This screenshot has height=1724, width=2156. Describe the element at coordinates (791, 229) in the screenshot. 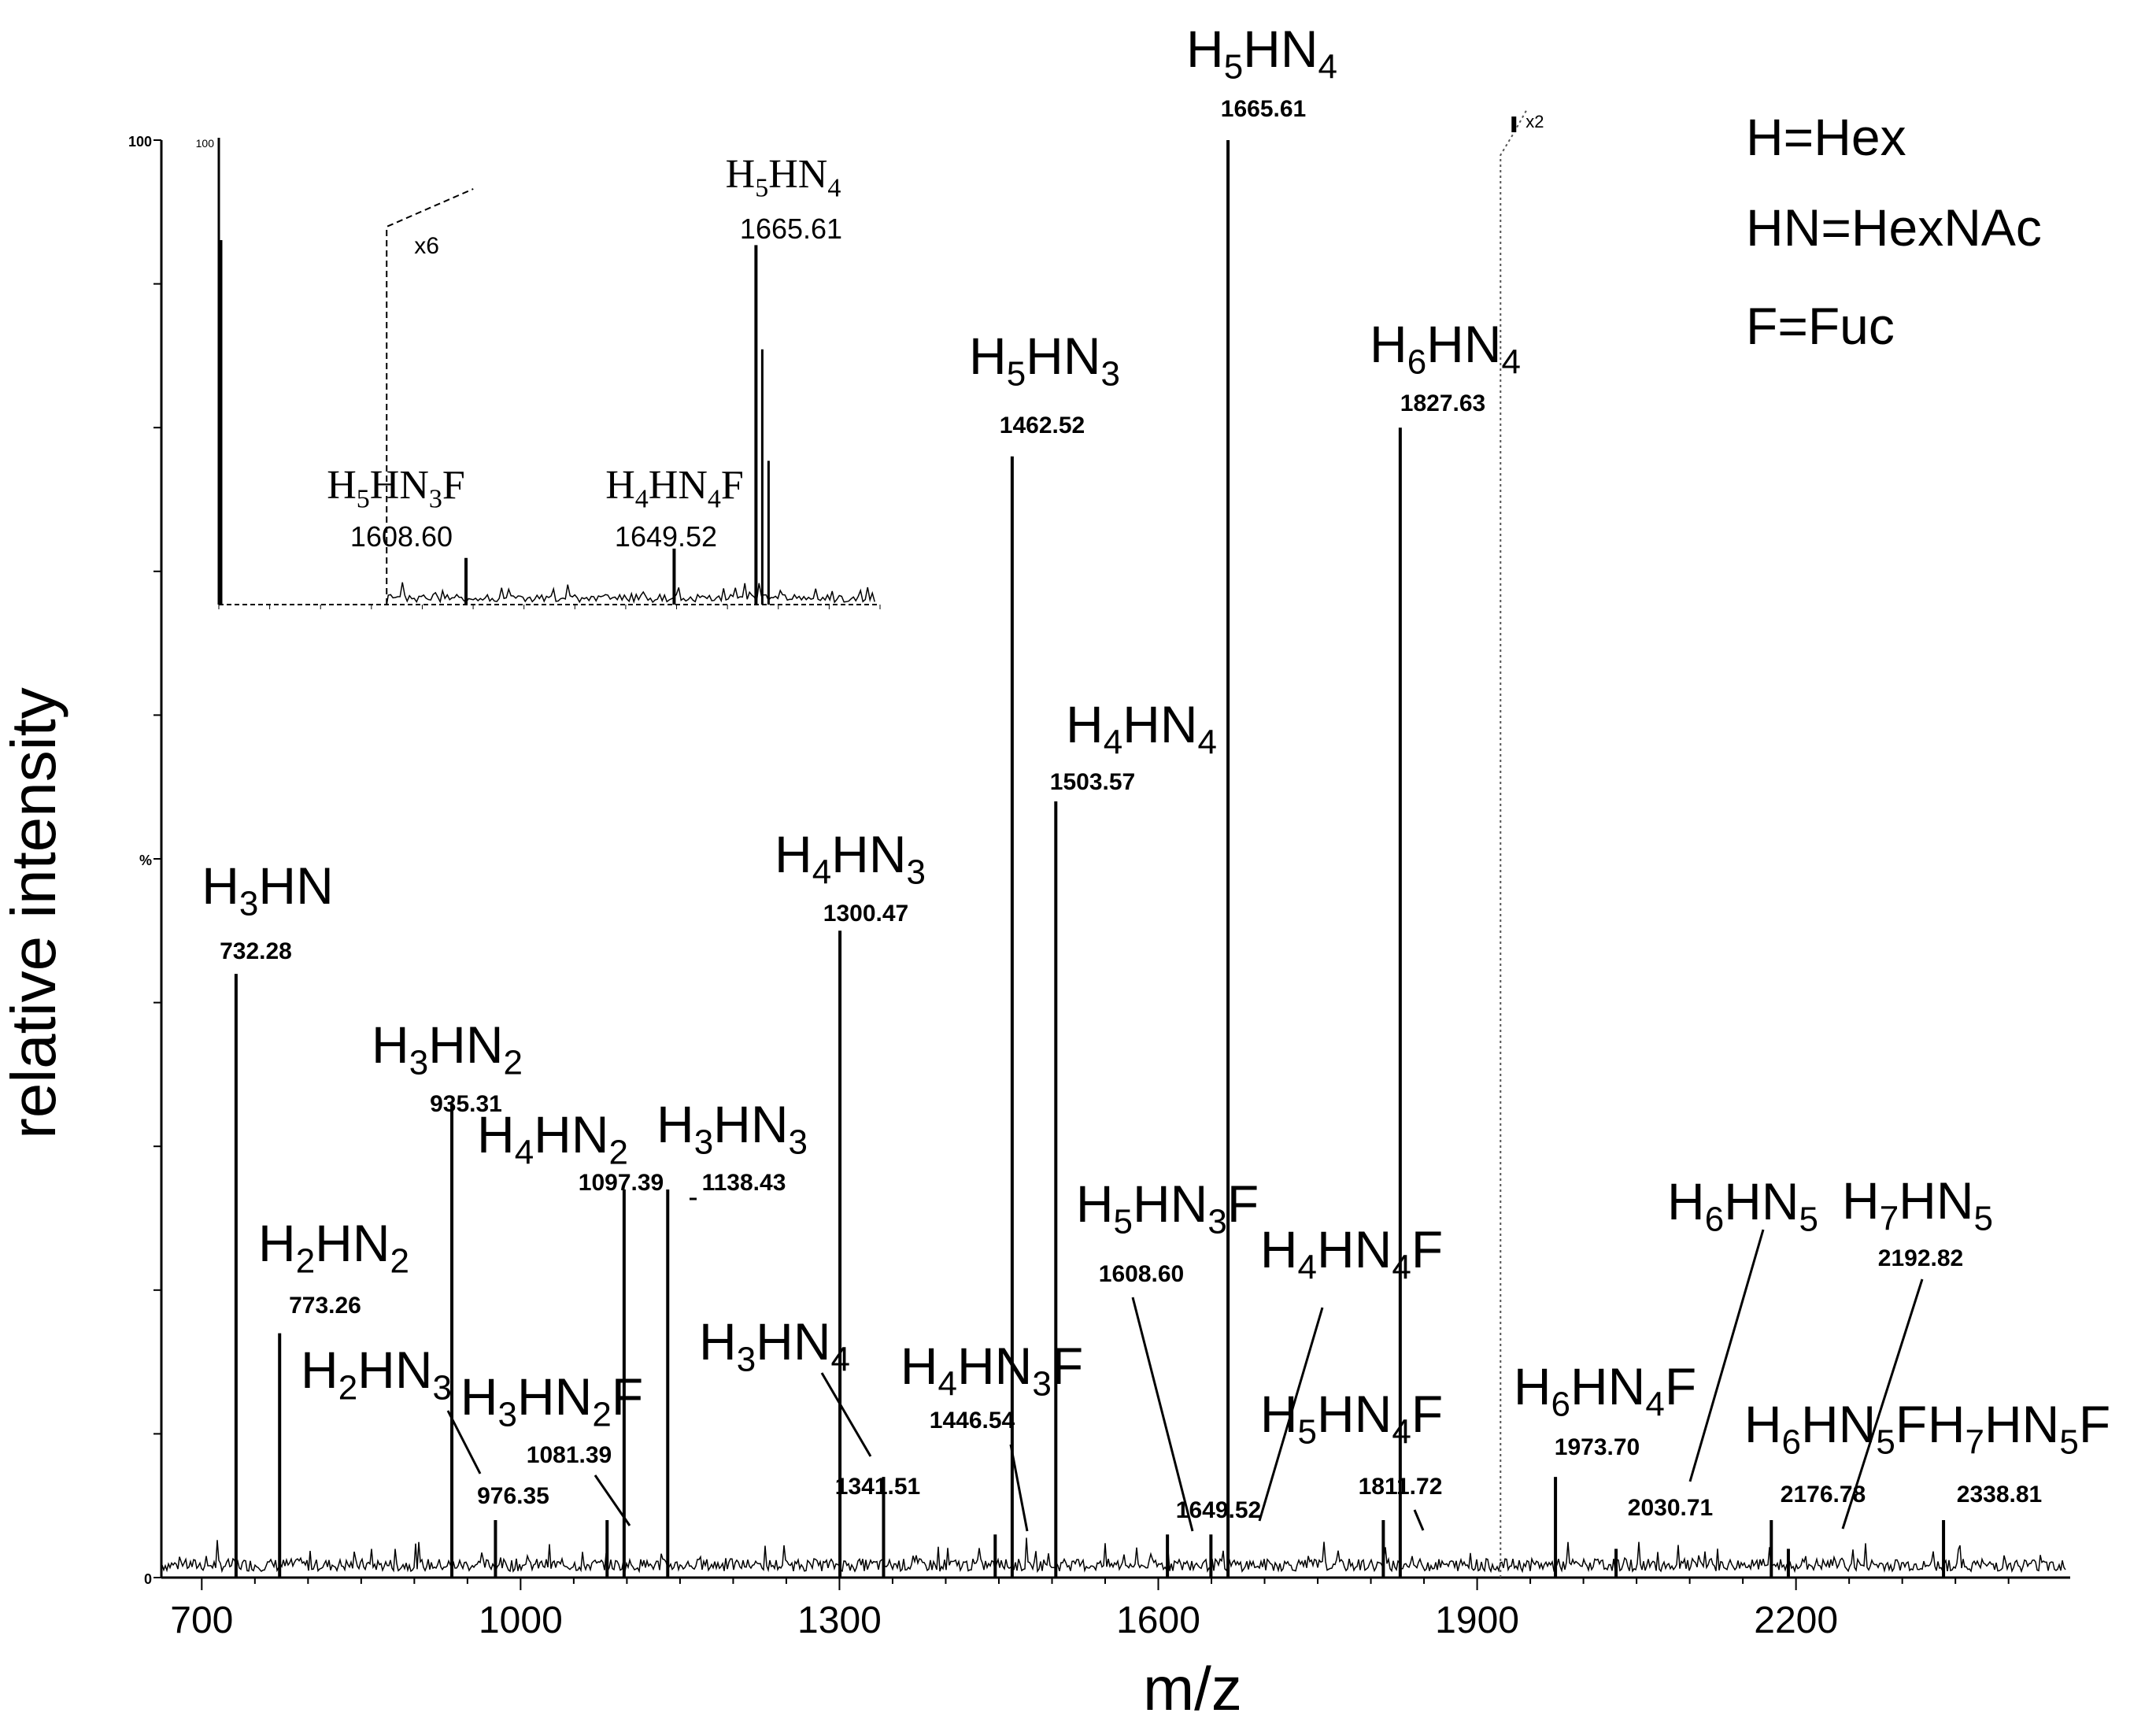

I see `inset-peak-mass-label: 1665.61` at that location.